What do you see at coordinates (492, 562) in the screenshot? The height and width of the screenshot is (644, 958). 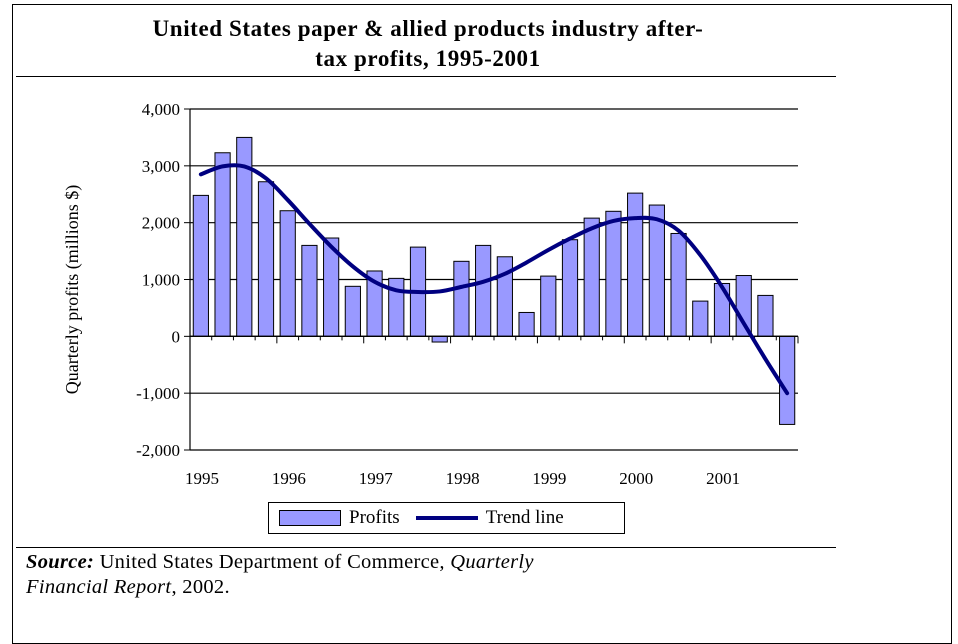 I see `source-report-title-1: Quarterly` at bounding box center [492, 562].